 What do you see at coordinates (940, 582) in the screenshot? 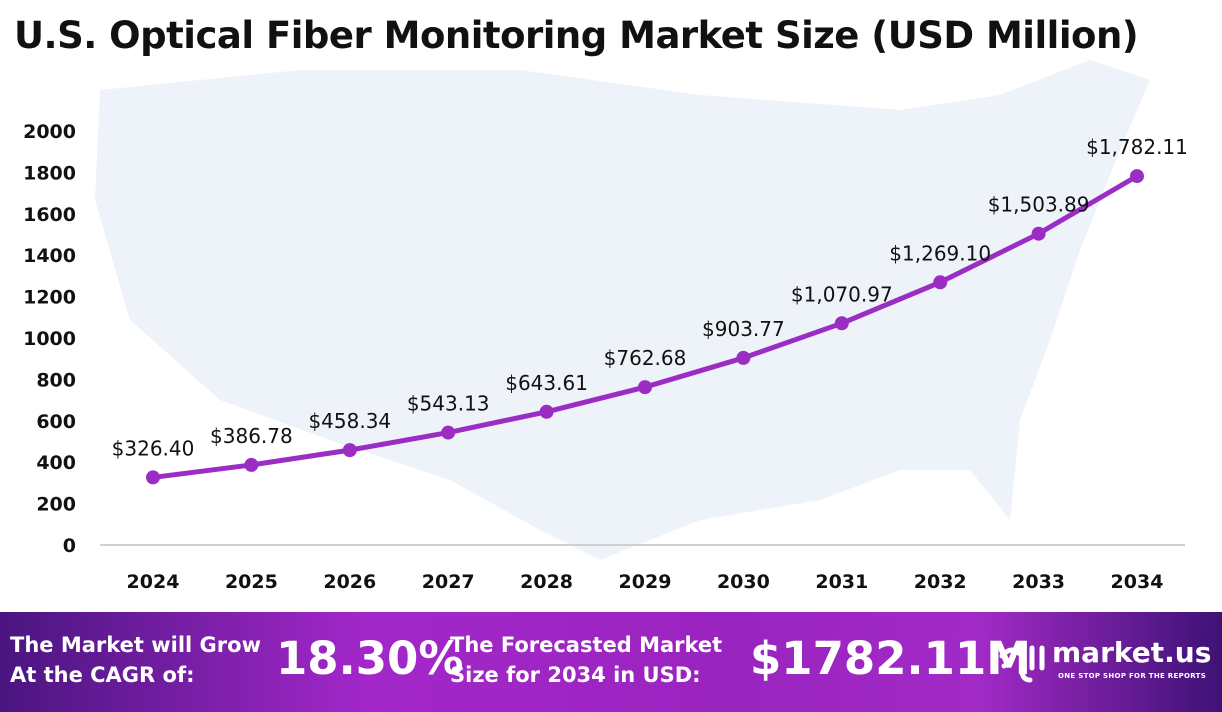
I see `x-tick-label: 2032` at bounding box center [940, 582].